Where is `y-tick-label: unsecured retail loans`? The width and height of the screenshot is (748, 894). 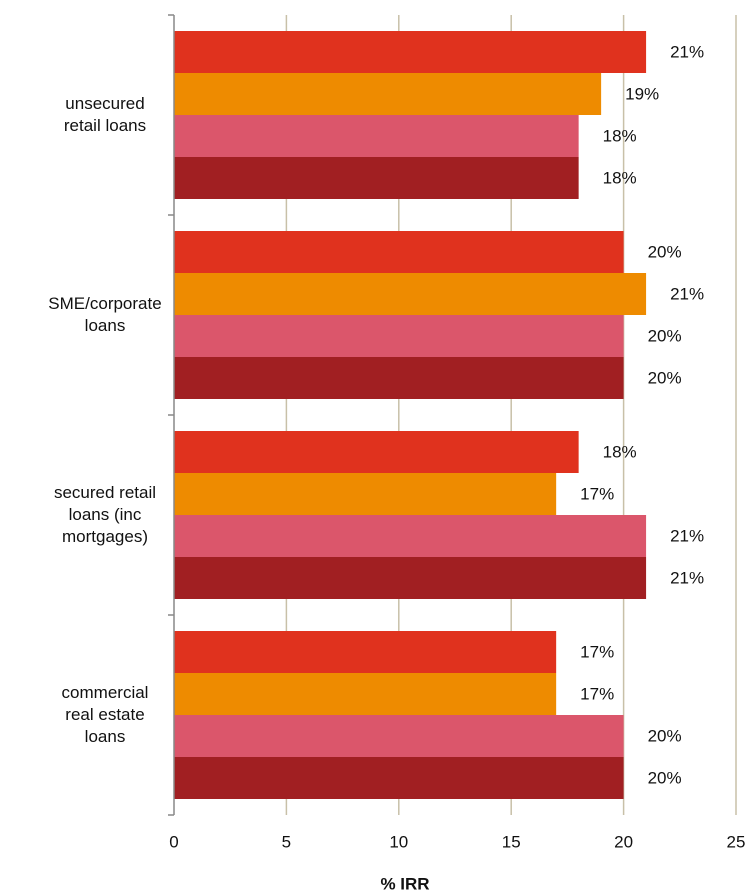 y-tick-label: unsecured retail loans is located at coordinates (105, 114).